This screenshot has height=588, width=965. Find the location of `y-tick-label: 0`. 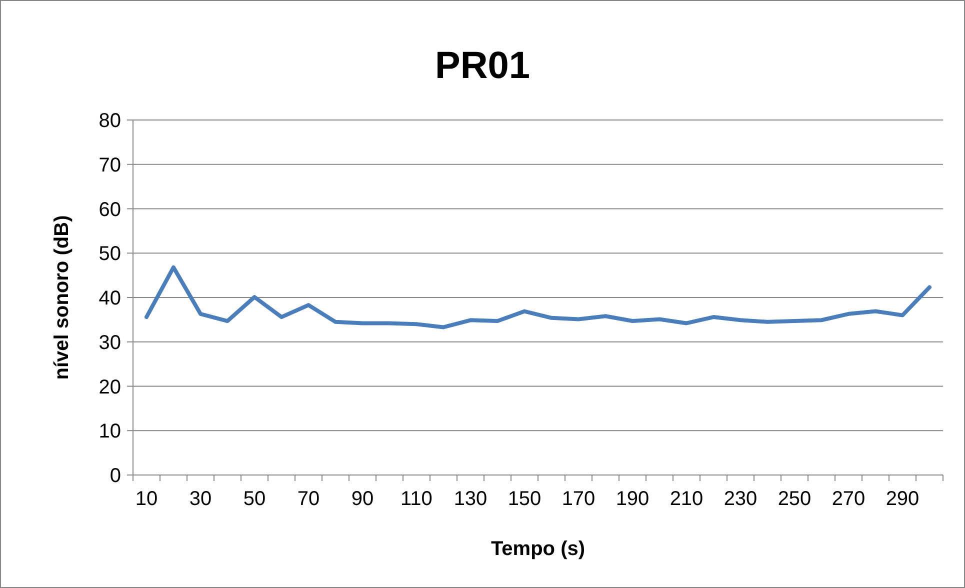

y-tick-label: 0 is located at coordinates (115, 476).